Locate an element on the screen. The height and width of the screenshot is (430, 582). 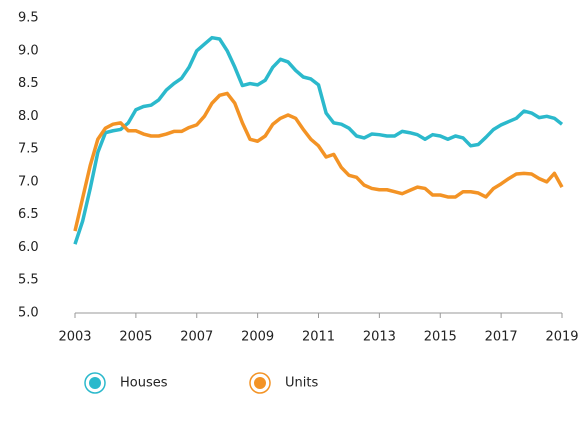
x-tick-label: 2009 is located at coordinates (257, 337).